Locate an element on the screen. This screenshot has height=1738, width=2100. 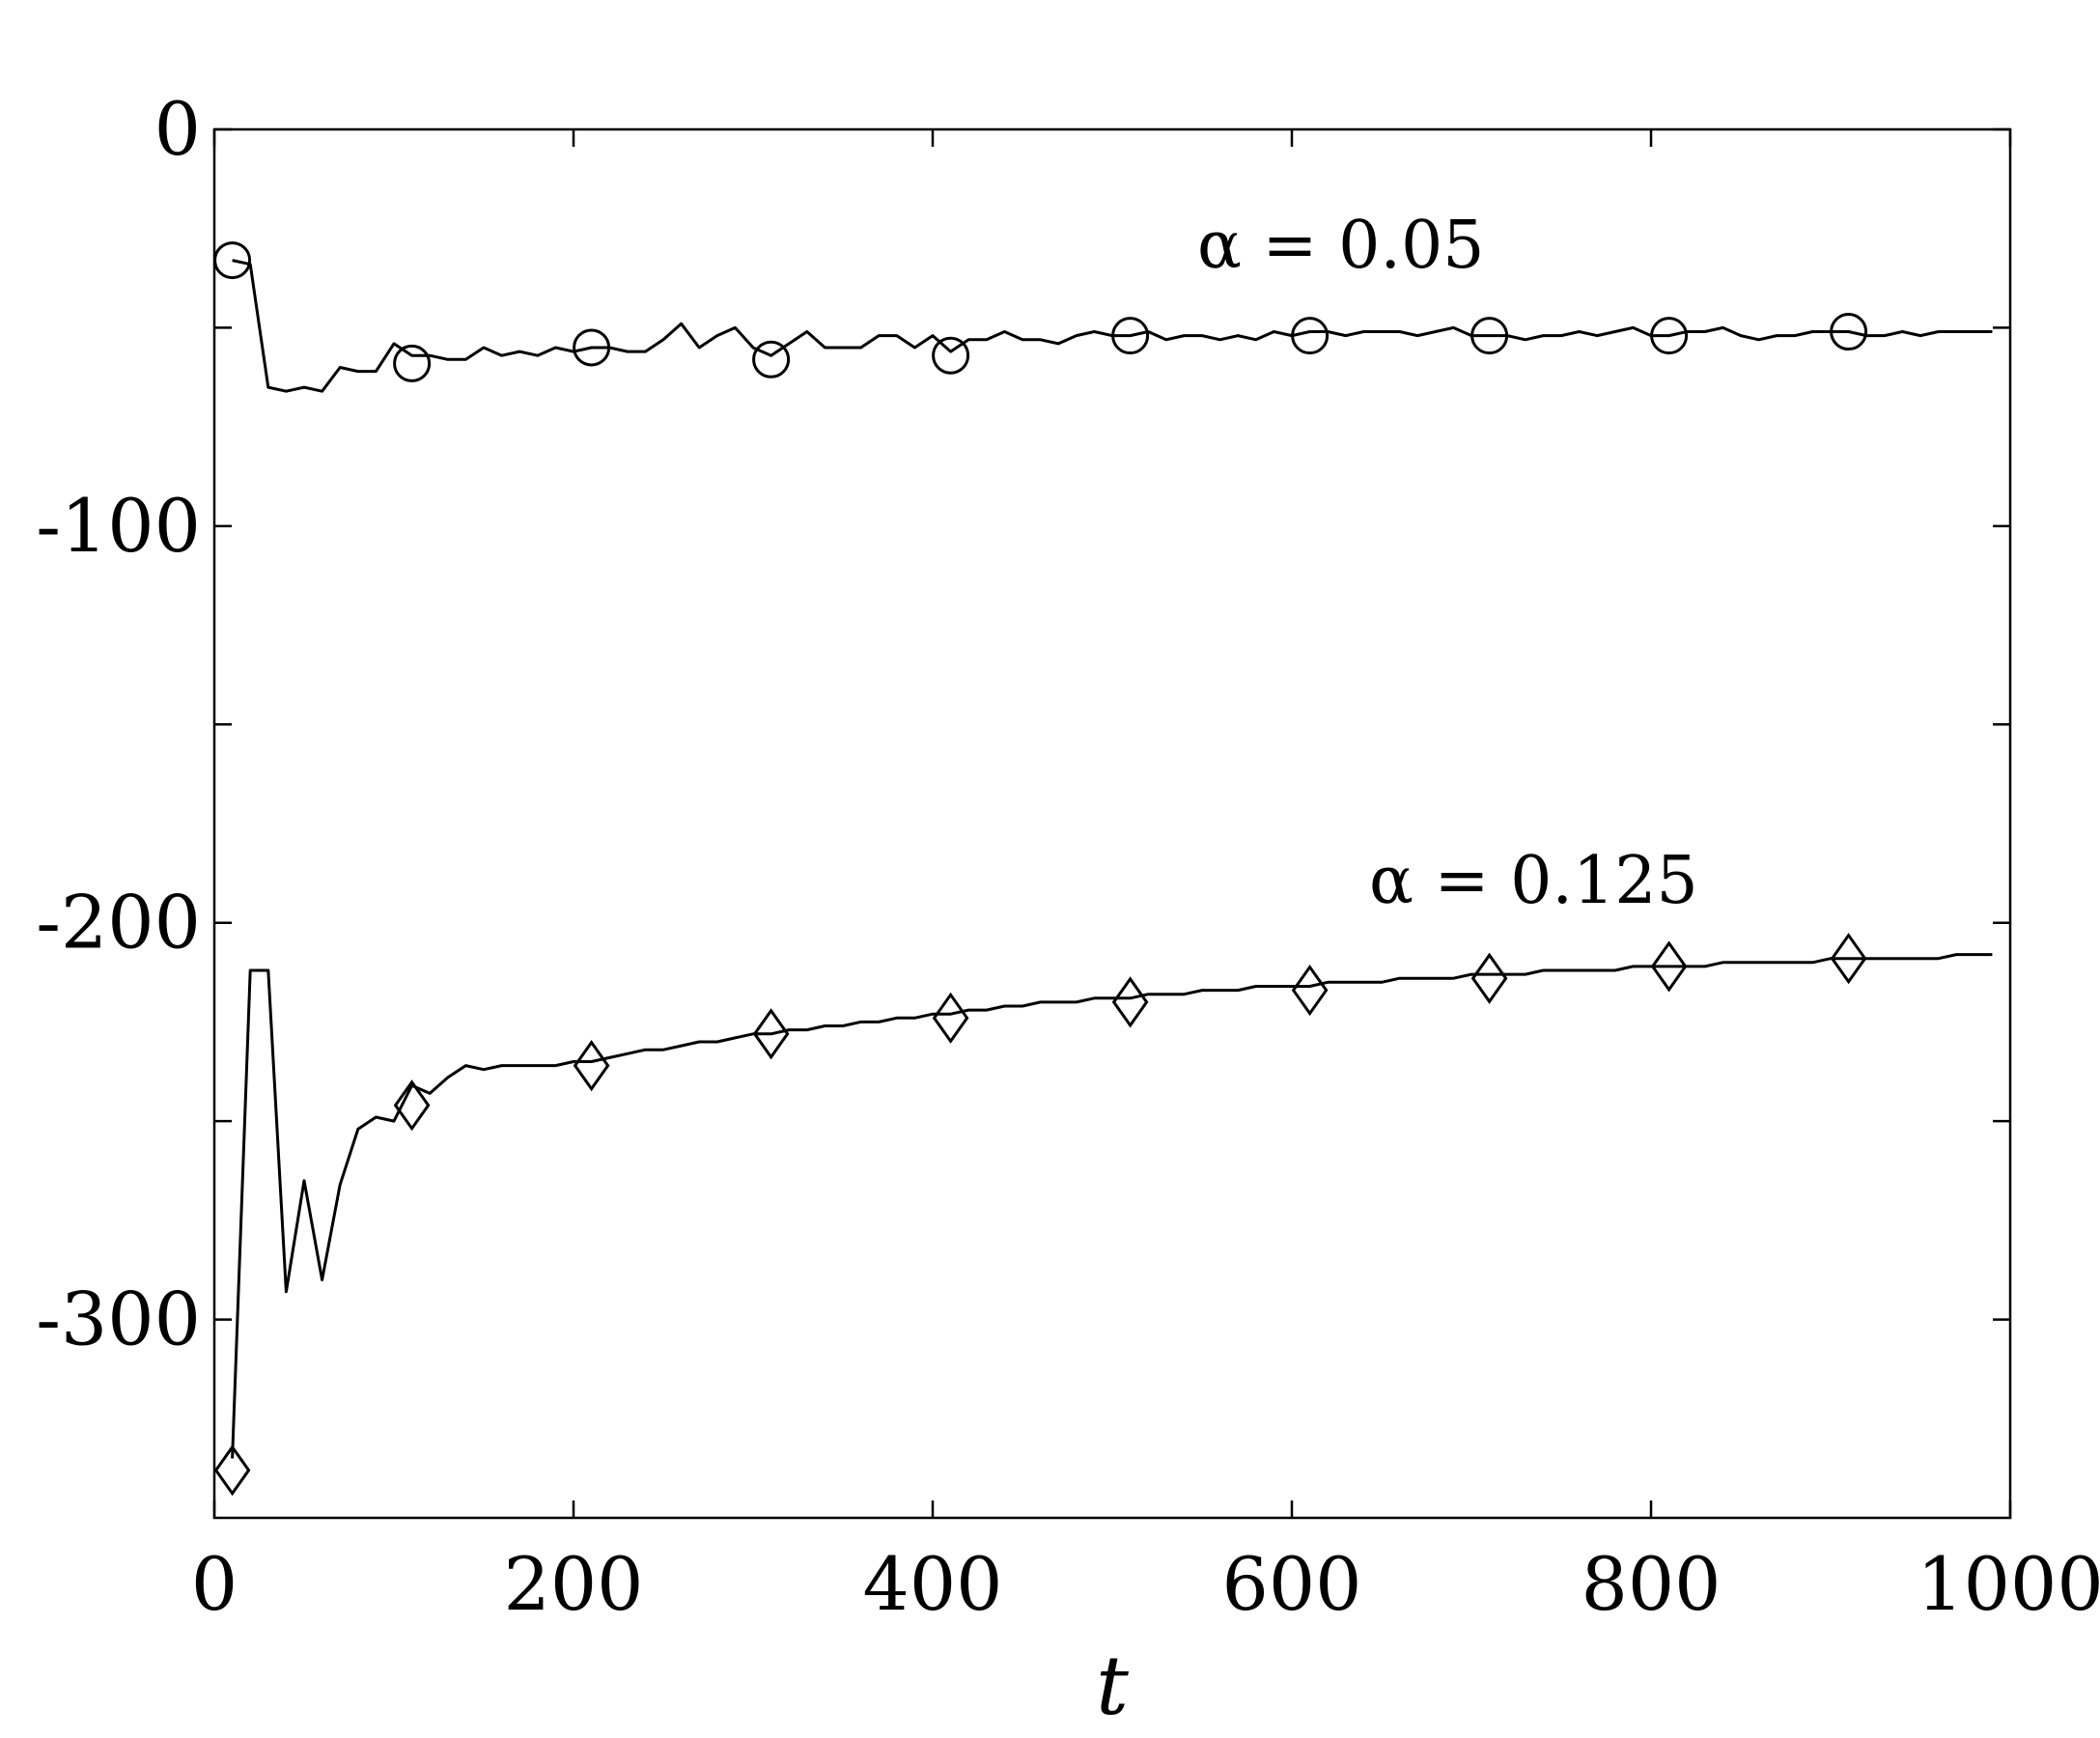
x-axis-label: t is located at coordinates (1112, 1686).